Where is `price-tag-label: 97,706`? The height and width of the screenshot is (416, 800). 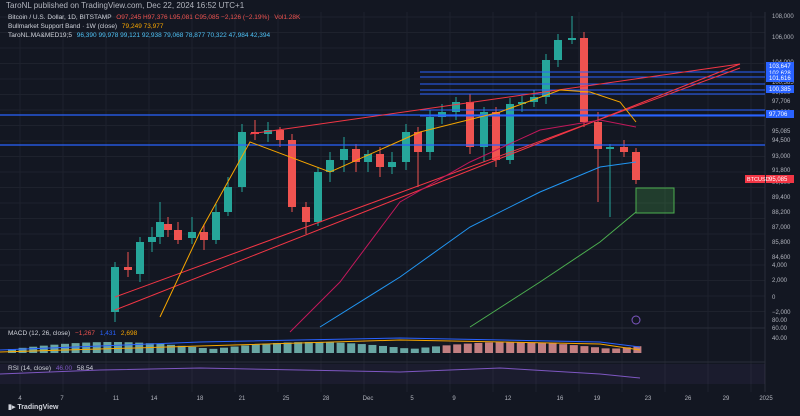 price-tag-label: 97,706 is located at coordinates (778, 115).